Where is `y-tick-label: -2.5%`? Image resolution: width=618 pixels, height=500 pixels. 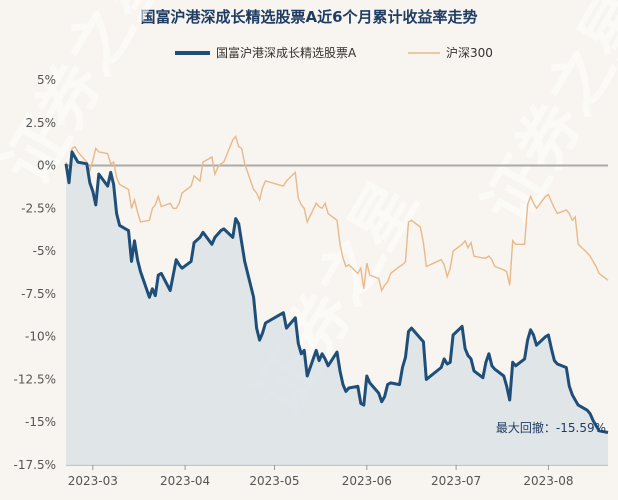
y-tick-label: -2.5% is located at coordinates (38, 208).